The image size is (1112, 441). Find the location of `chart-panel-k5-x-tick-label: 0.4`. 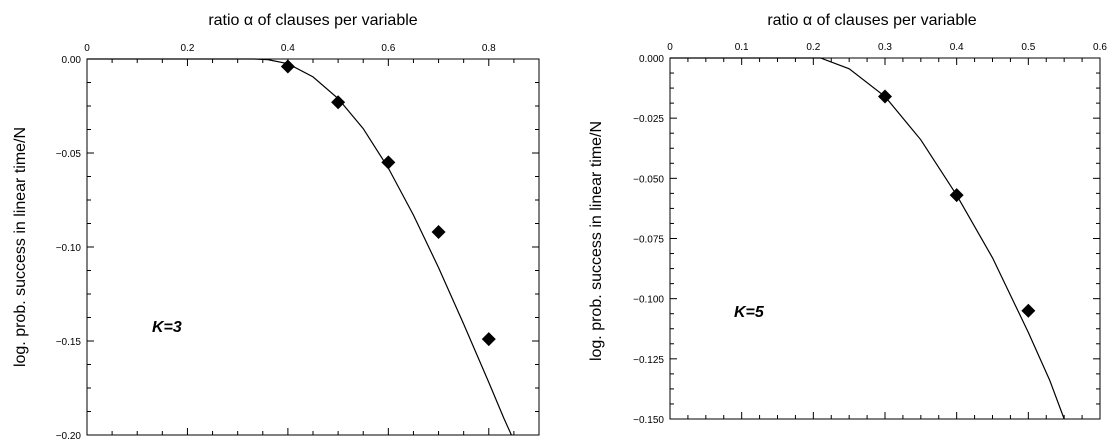

chart-panel-k5-x-tick-label: 0.4 is located at coordinates (957, 47).